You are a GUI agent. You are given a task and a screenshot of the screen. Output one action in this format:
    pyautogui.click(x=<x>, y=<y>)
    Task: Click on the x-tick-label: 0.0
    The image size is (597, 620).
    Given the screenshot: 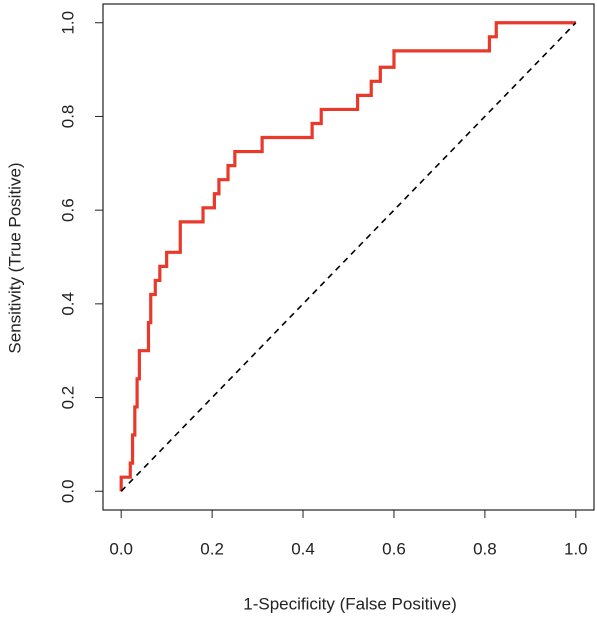 What is the action you would take?
    pyautogui.click(x=121, y=548)
    